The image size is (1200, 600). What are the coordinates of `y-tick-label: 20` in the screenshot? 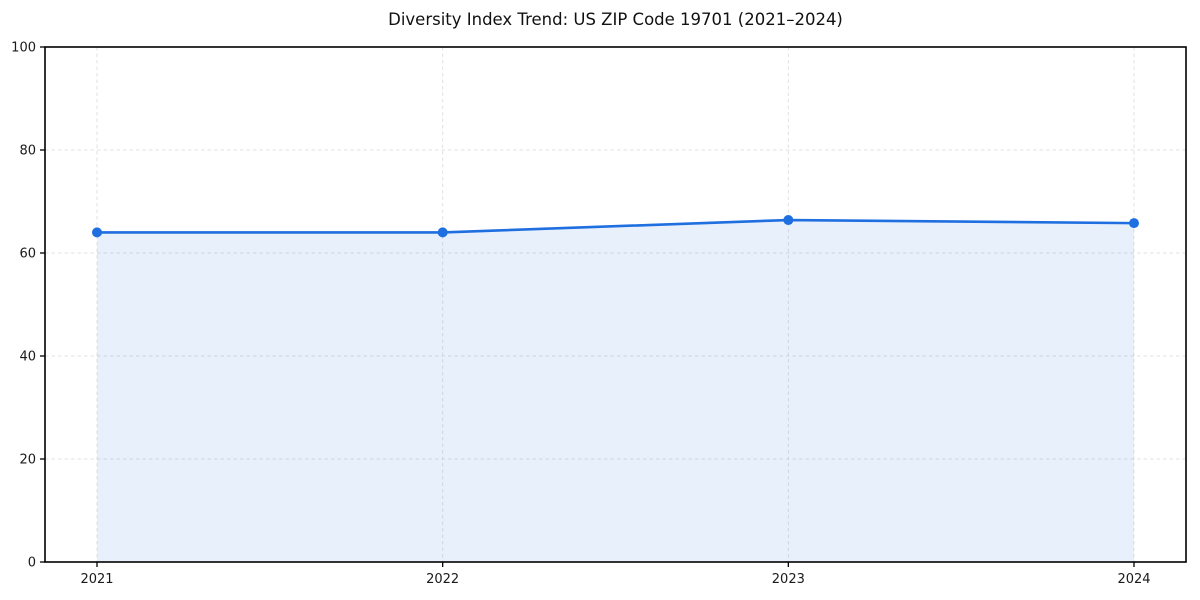 It's located at (27, 460).